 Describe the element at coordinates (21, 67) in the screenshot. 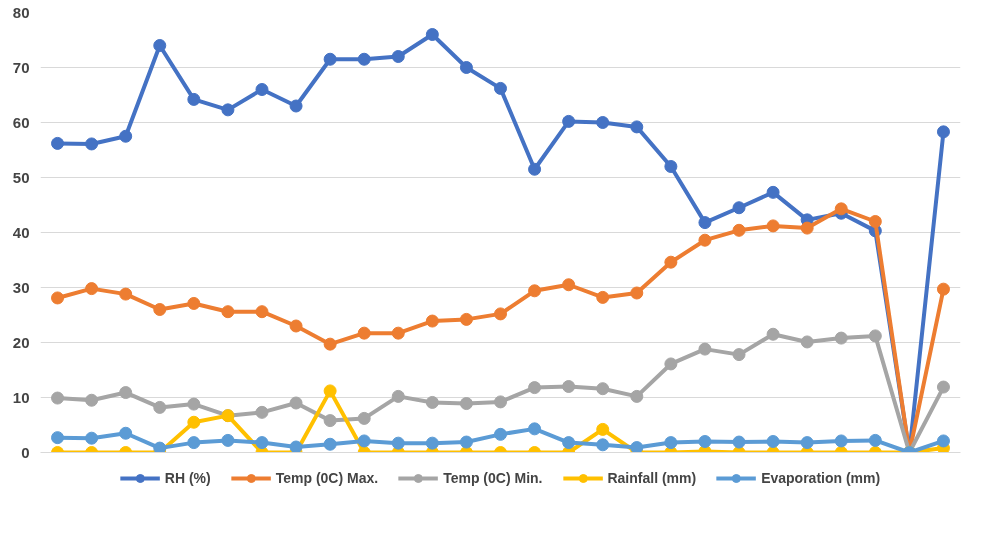

I see `y-tick-label: 70` at that location.